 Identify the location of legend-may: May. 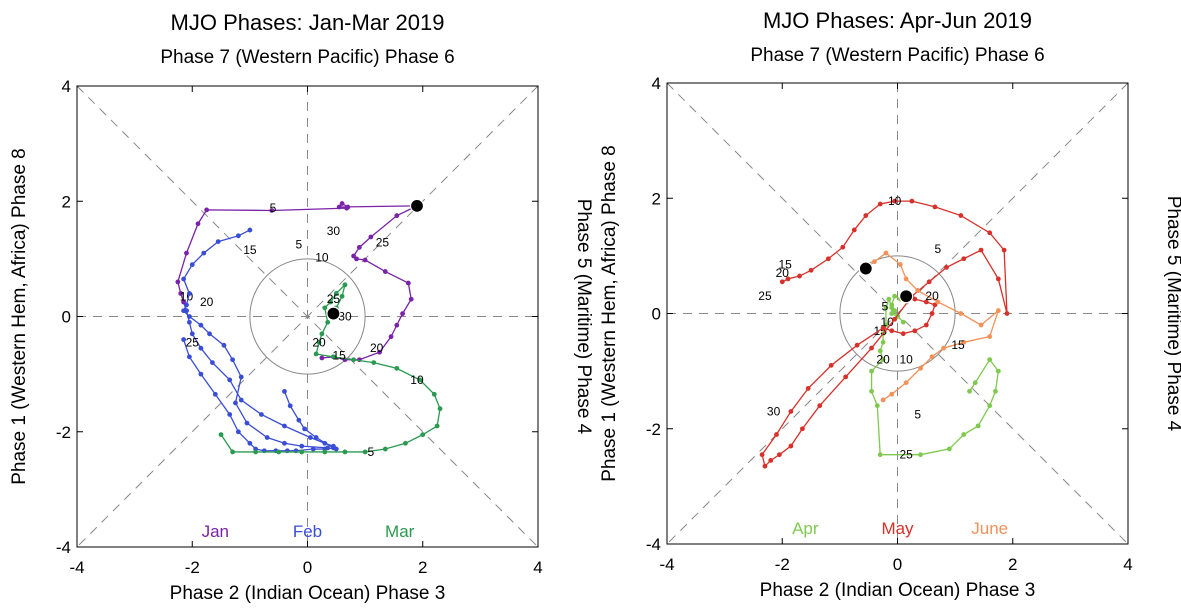
(897, 528).